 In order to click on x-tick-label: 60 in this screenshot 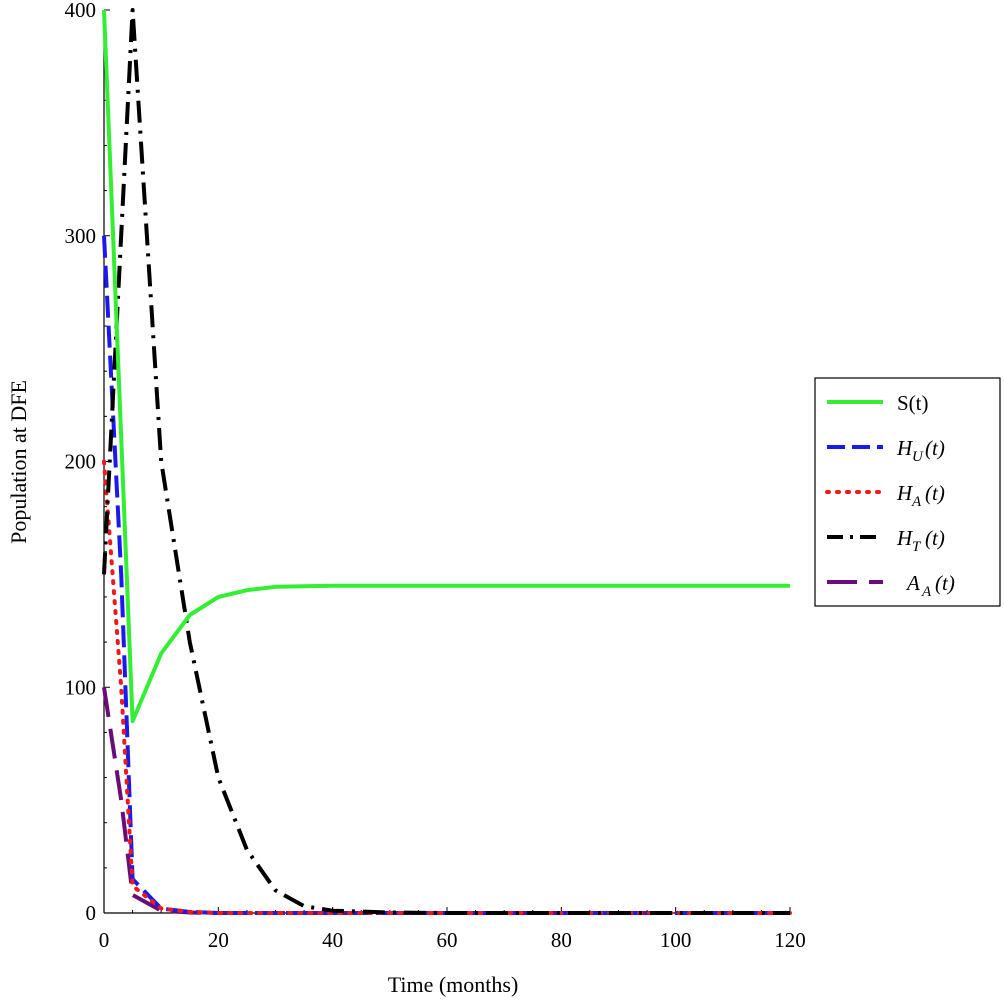, I will do `click(447, 940)`.